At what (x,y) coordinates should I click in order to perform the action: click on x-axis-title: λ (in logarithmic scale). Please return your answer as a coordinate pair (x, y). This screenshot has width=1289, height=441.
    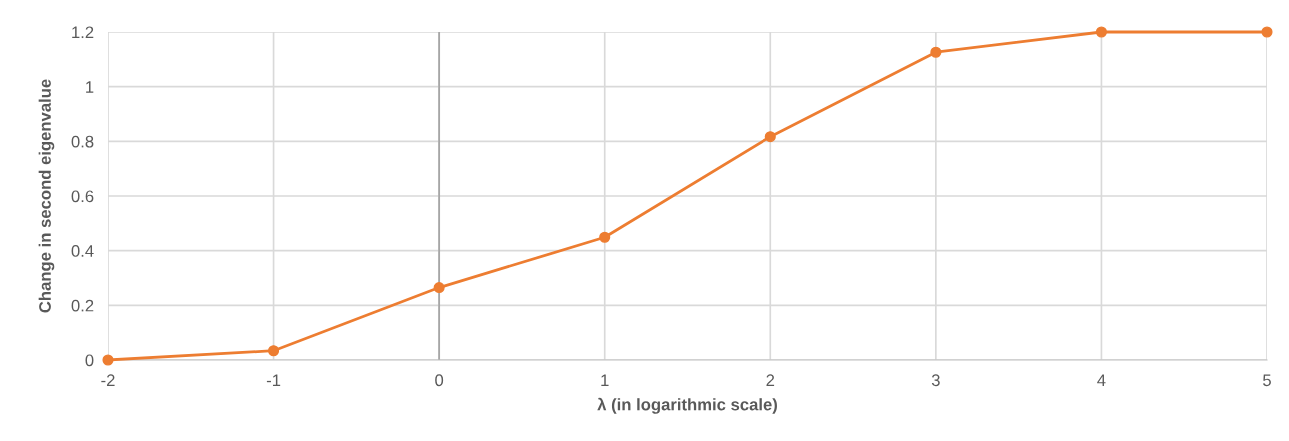
    Looking at the image, I should click on (687, 405).